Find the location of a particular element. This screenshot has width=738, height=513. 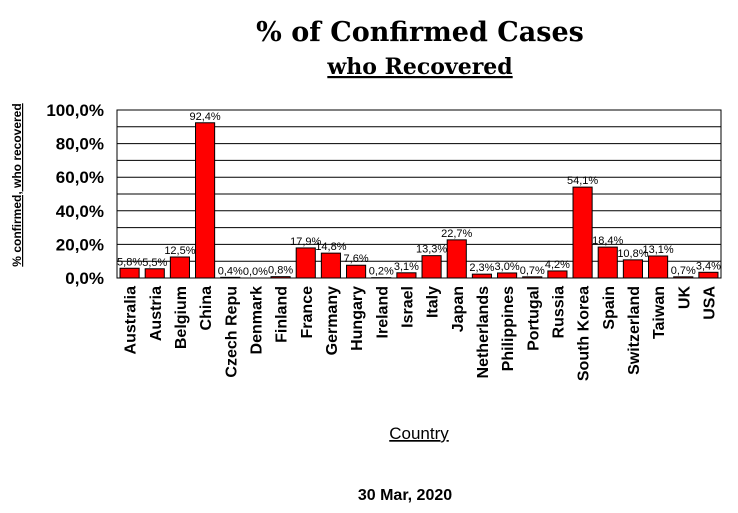

data-label: 22,7% is located at coordinates (456, 234).